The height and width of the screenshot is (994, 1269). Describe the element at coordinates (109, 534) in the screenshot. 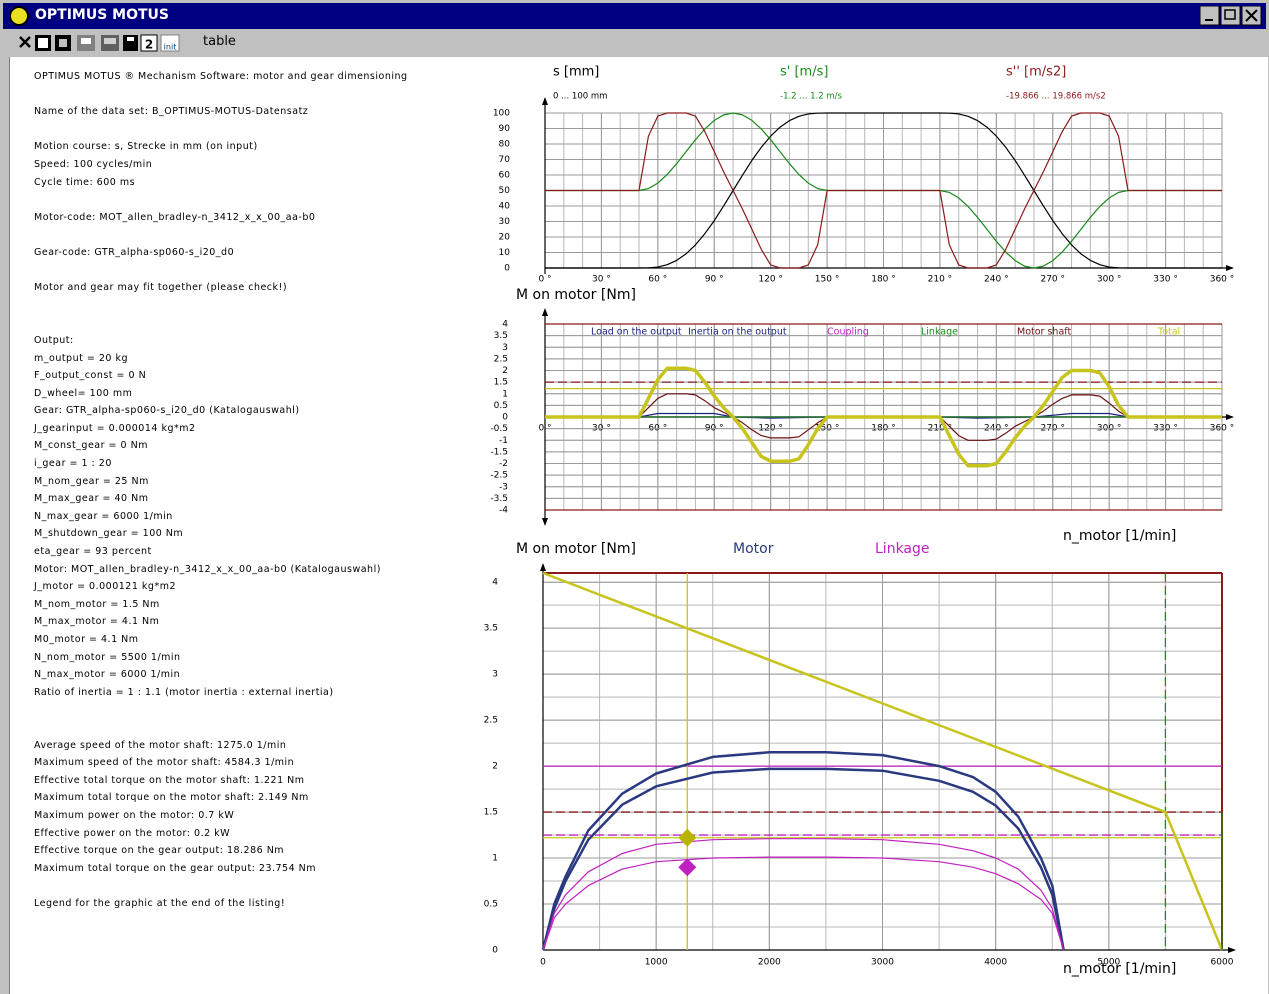

I see `listing-line: M_shutdown_gear = 100 Nm` at that location.